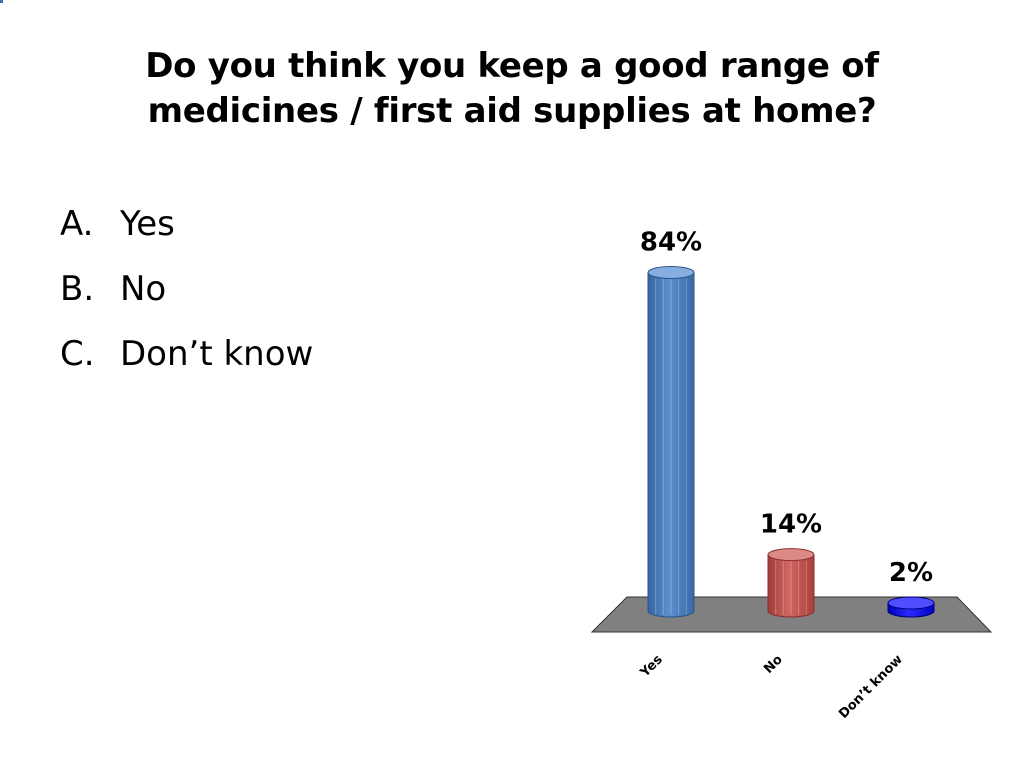 Image resolution: width=1024 pixels, height=768 pixels. What do you see at coordinates (651, 666) in the screenshot?
I see `category-label-yes: Yes` at bounding box center [651, 666].